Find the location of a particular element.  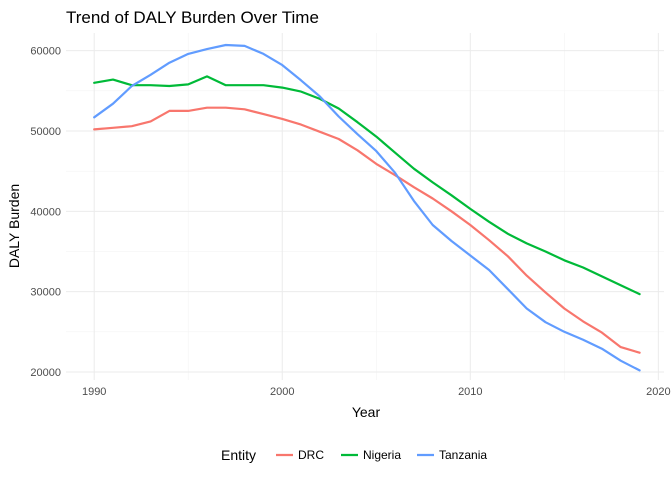

y-tick-label: 40000 is located at coordinates (45, 212).